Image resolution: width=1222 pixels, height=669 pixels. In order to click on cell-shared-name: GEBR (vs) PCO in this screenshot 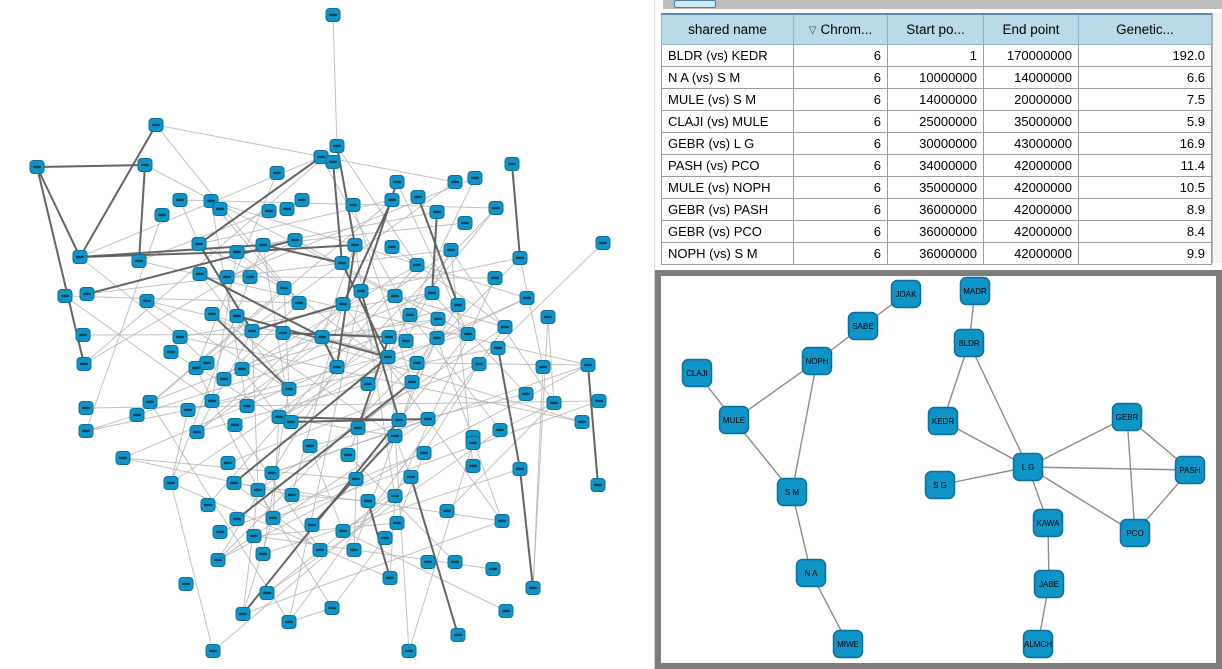, I will do `click(727, 231)`.